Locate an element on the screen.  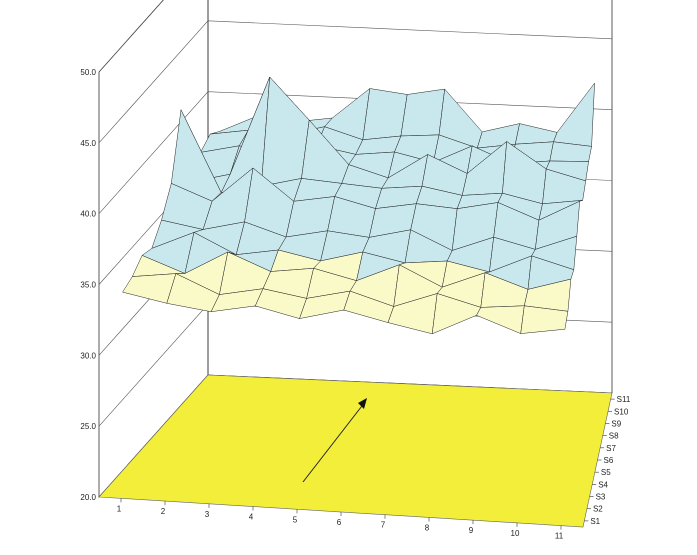
x-tick-label: 5 is located at coordinates (295, 519).